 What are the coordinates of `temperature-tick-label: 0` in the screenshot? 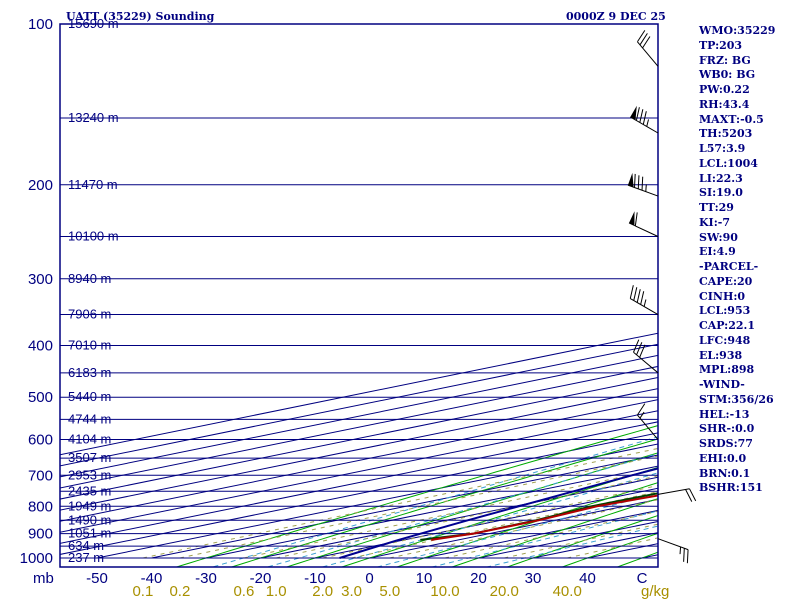 It's located at (369, 578).